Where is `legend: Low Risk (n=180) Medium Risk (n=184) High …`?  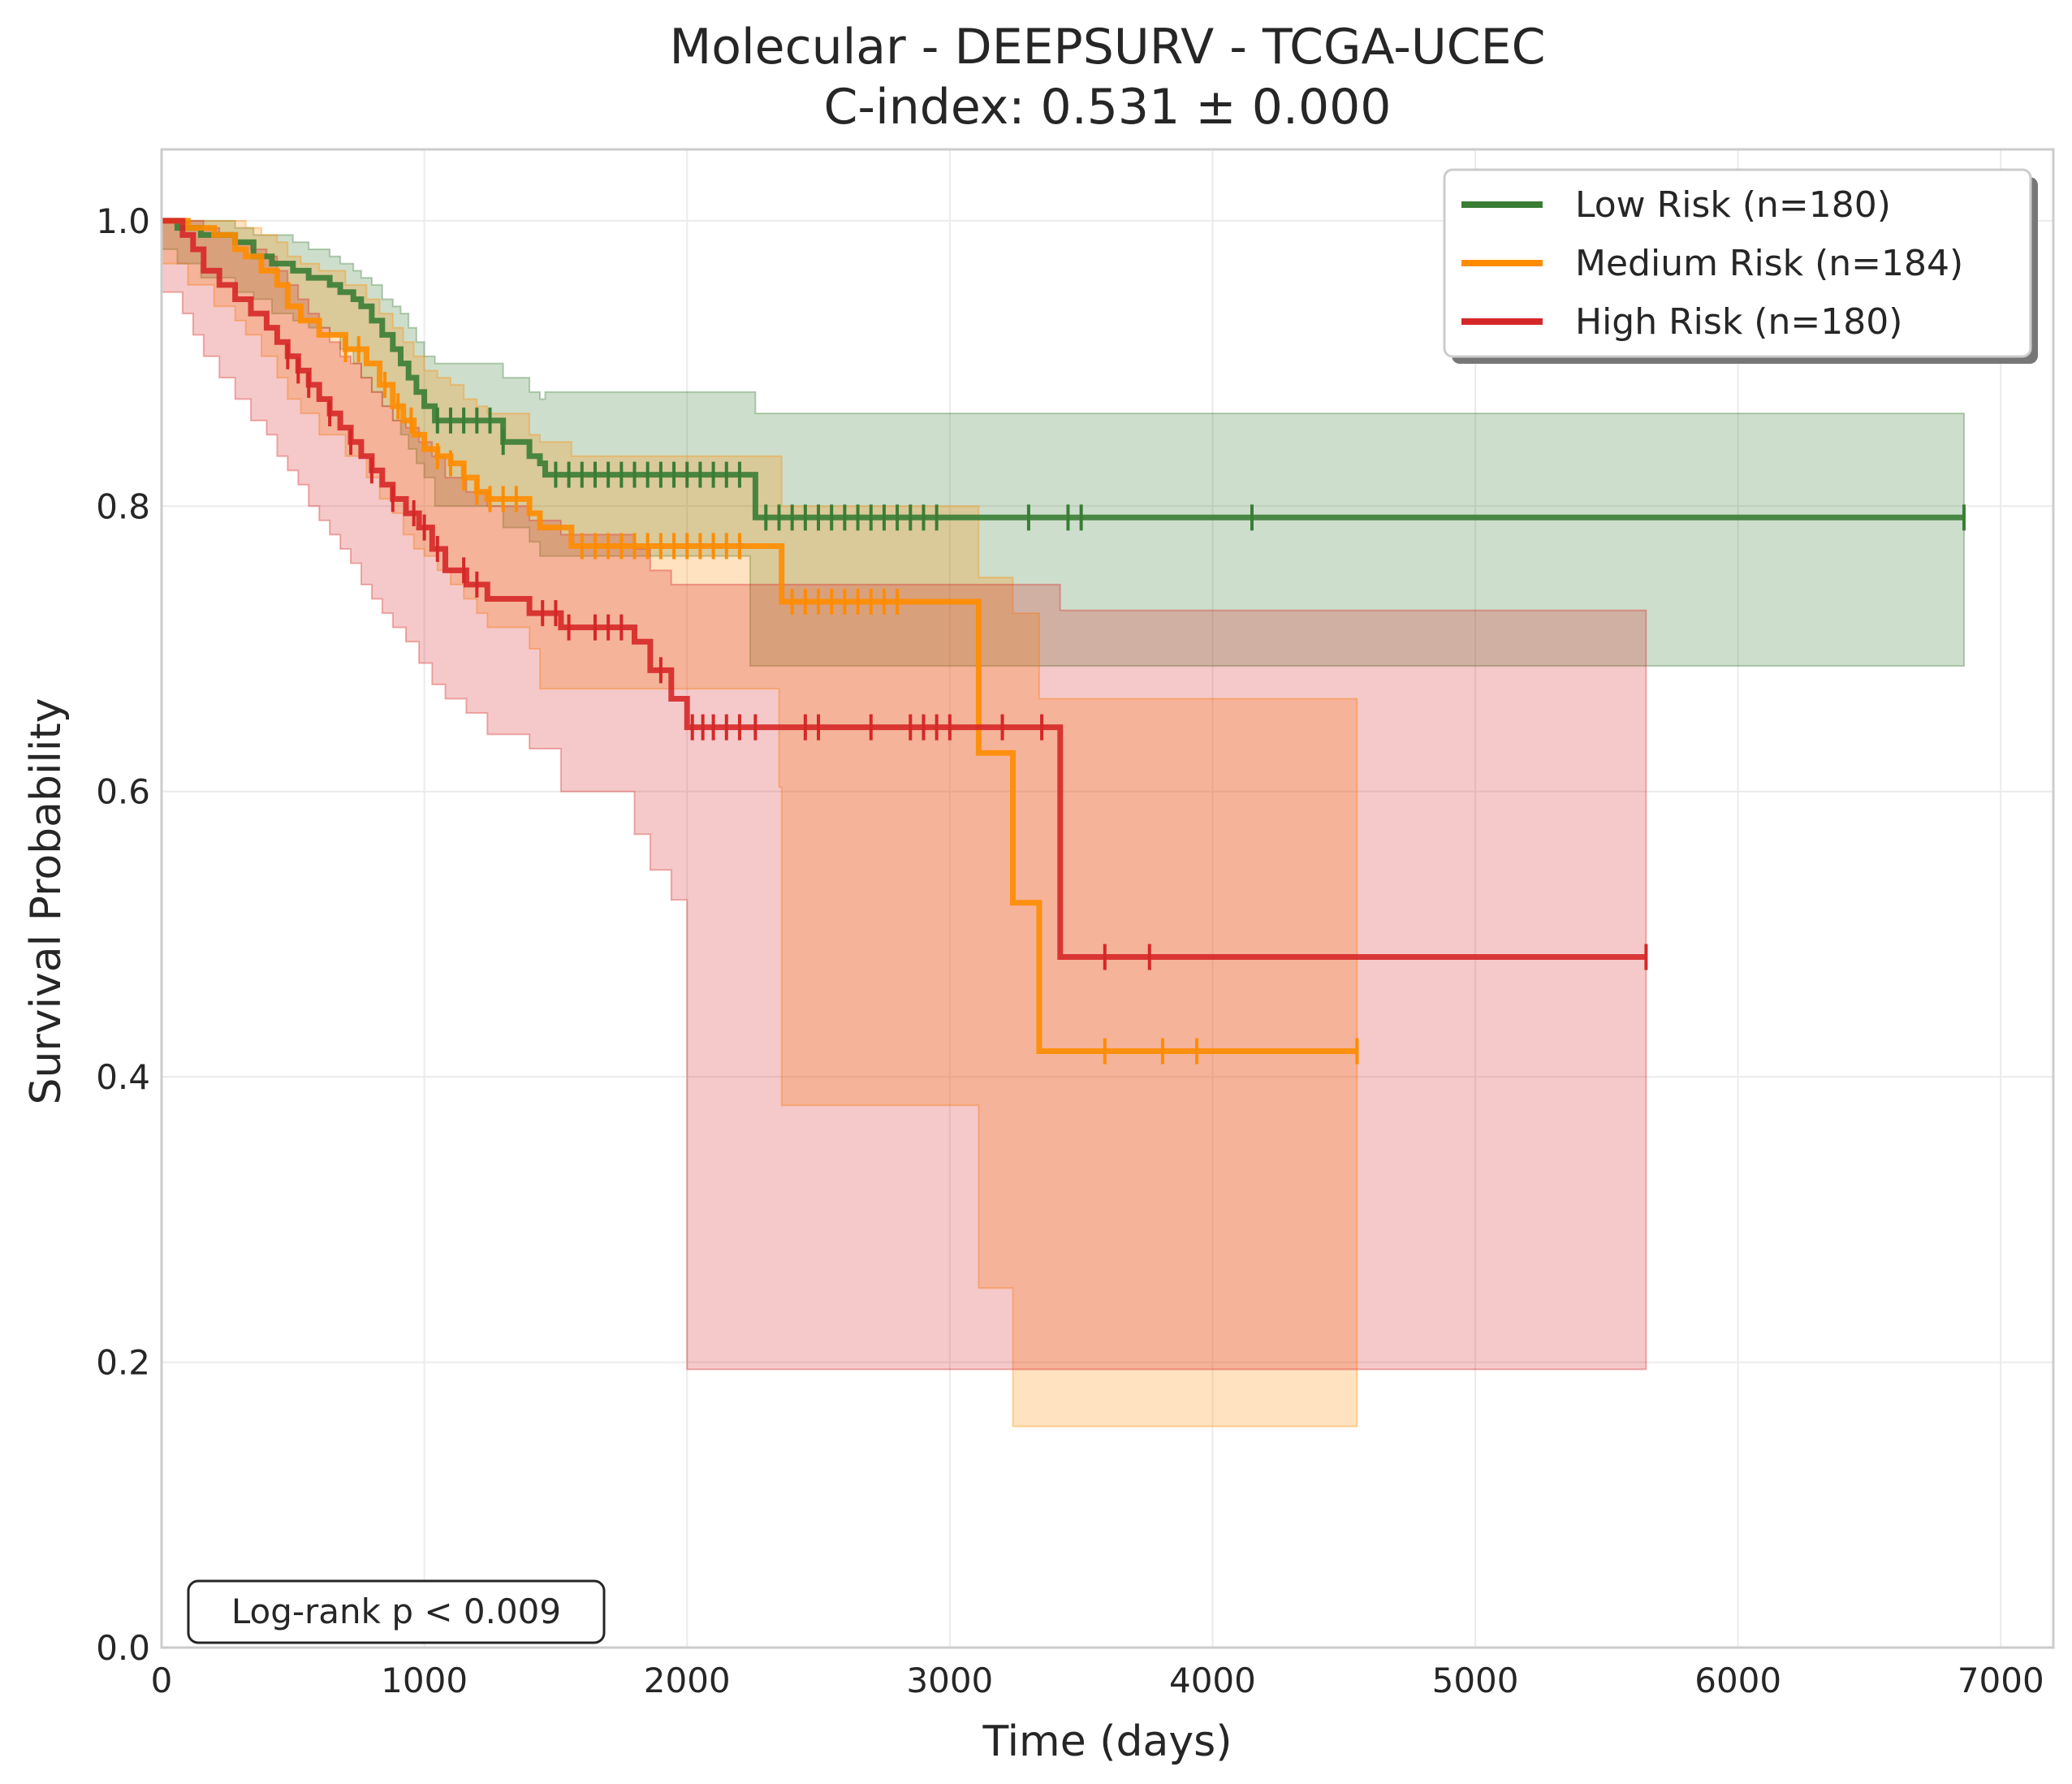 legend: Low Risk (n=180) Medium Risk (n=184) High … is located at coordinates (1740, 266).